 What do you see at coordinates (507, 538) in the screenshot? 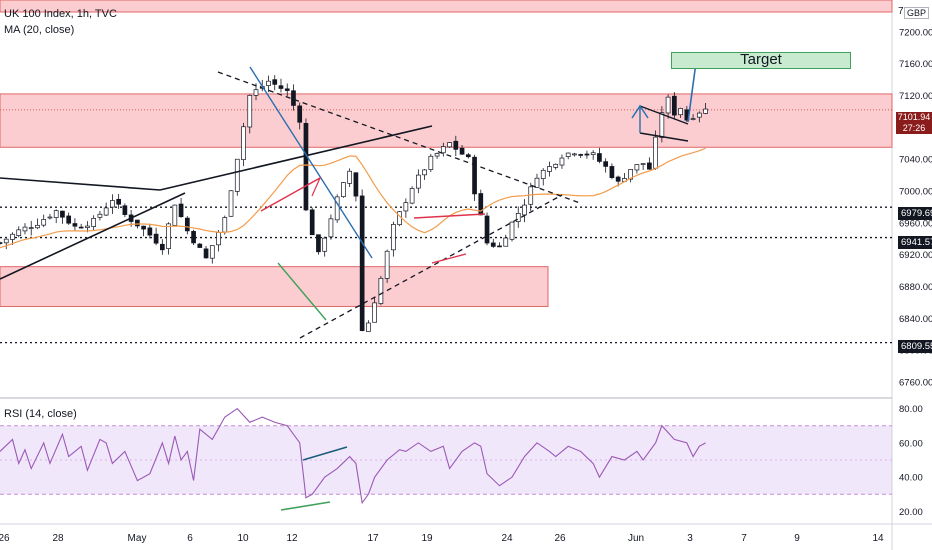
I see `time-tick-label: 24` at bounding box center [507, 538].